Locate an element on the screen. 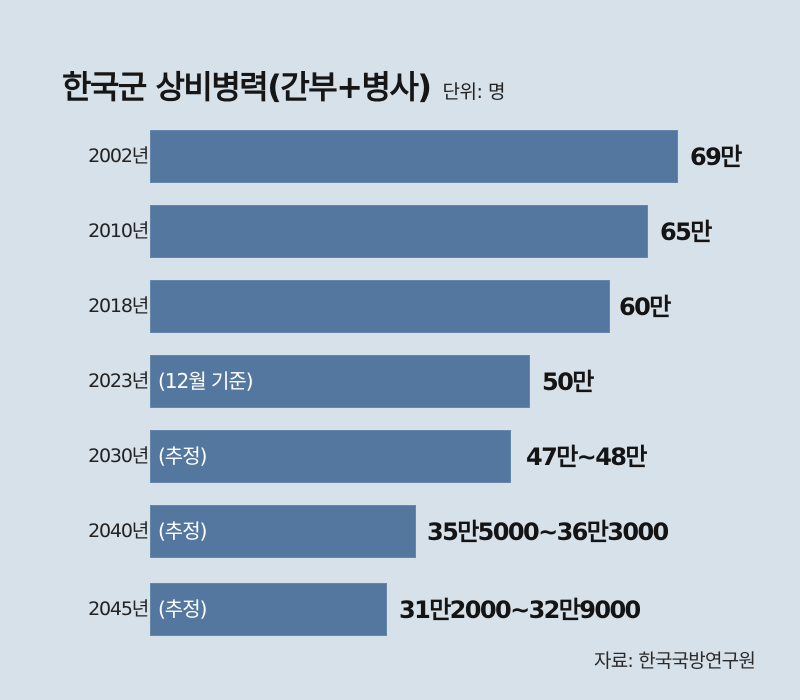  chart-title: 한국군 상비병력(간부+병사) is located at coordinates (247, 87).